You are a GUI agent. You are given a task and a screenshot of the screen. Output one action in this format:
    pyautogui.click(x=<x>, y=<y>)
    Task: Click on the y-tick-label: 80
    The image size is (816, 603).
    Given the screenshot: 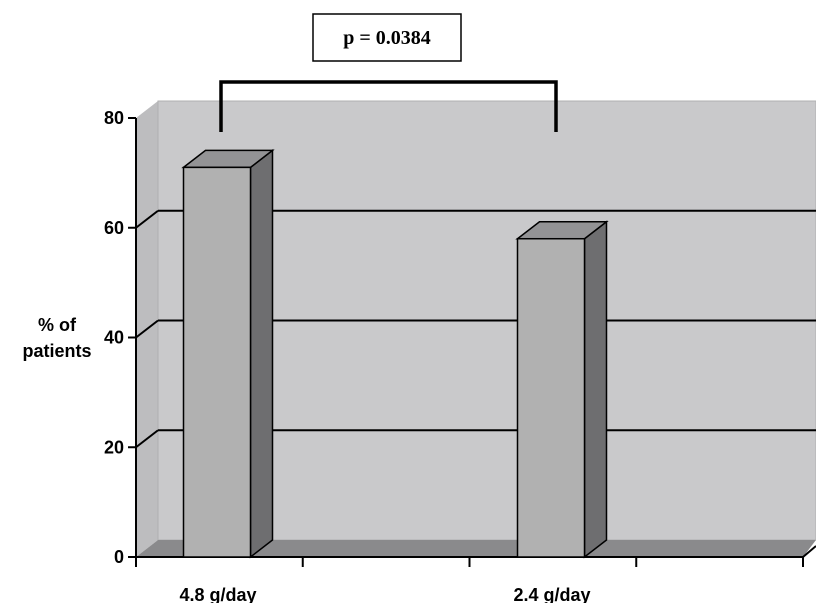 What is the action you would take?
    pyautogui.click(x=114, y=118)
    